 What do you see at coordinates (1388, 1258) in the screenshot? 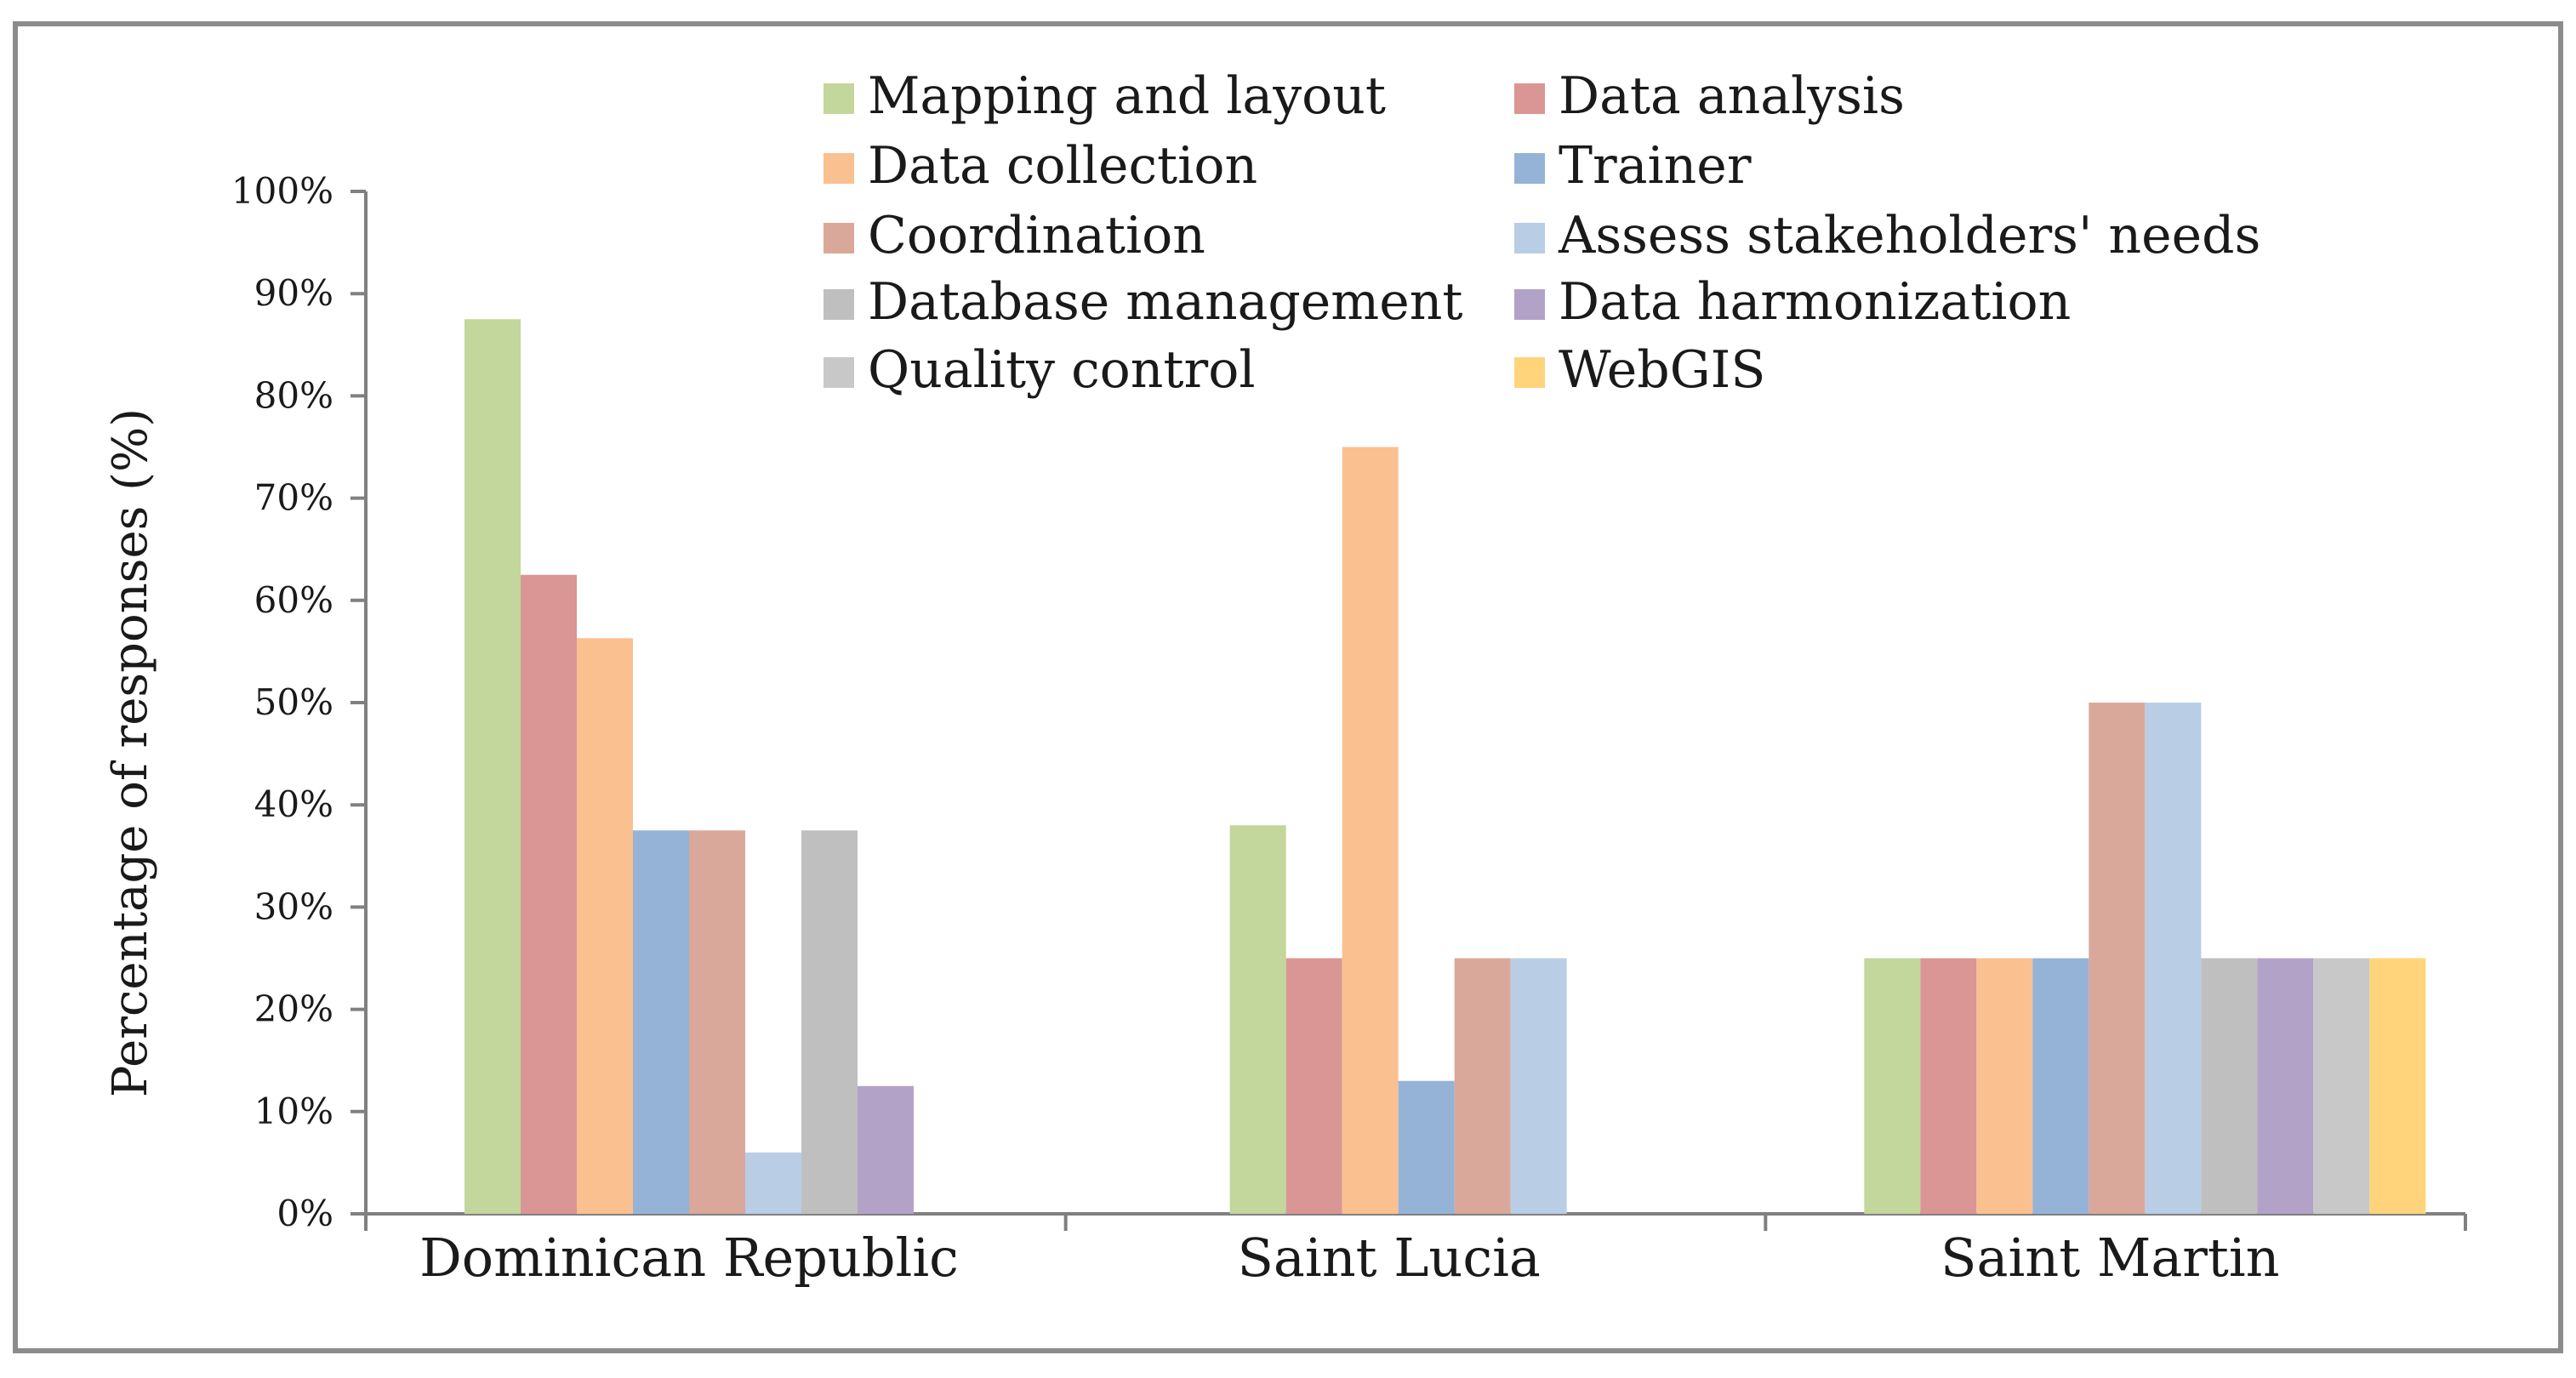
I see `category-label: Saint Lucia` at bounding box center [1388, 1258].